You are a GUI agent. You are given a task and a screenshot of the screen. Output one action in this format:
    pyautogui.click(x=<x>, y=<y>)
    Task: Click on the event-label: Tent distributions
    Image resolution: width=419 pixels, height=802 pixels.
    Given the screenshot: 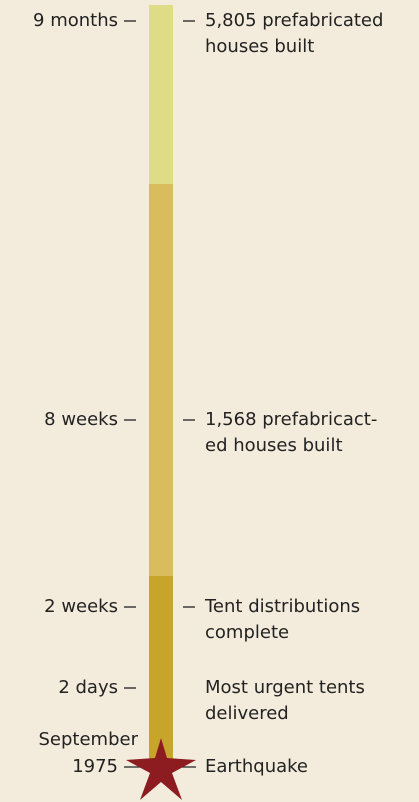 What is the action you would take?
    pyautogui.click(x=282, y=606)
    